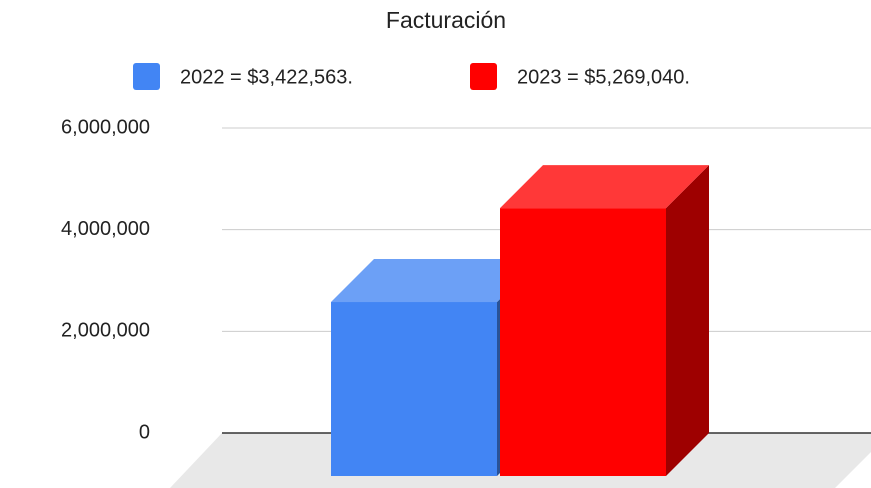 The width and height of the screenshot is (871, 488). I want to click on legend-label: 2023 = $5,269,040., so click(603, 77).